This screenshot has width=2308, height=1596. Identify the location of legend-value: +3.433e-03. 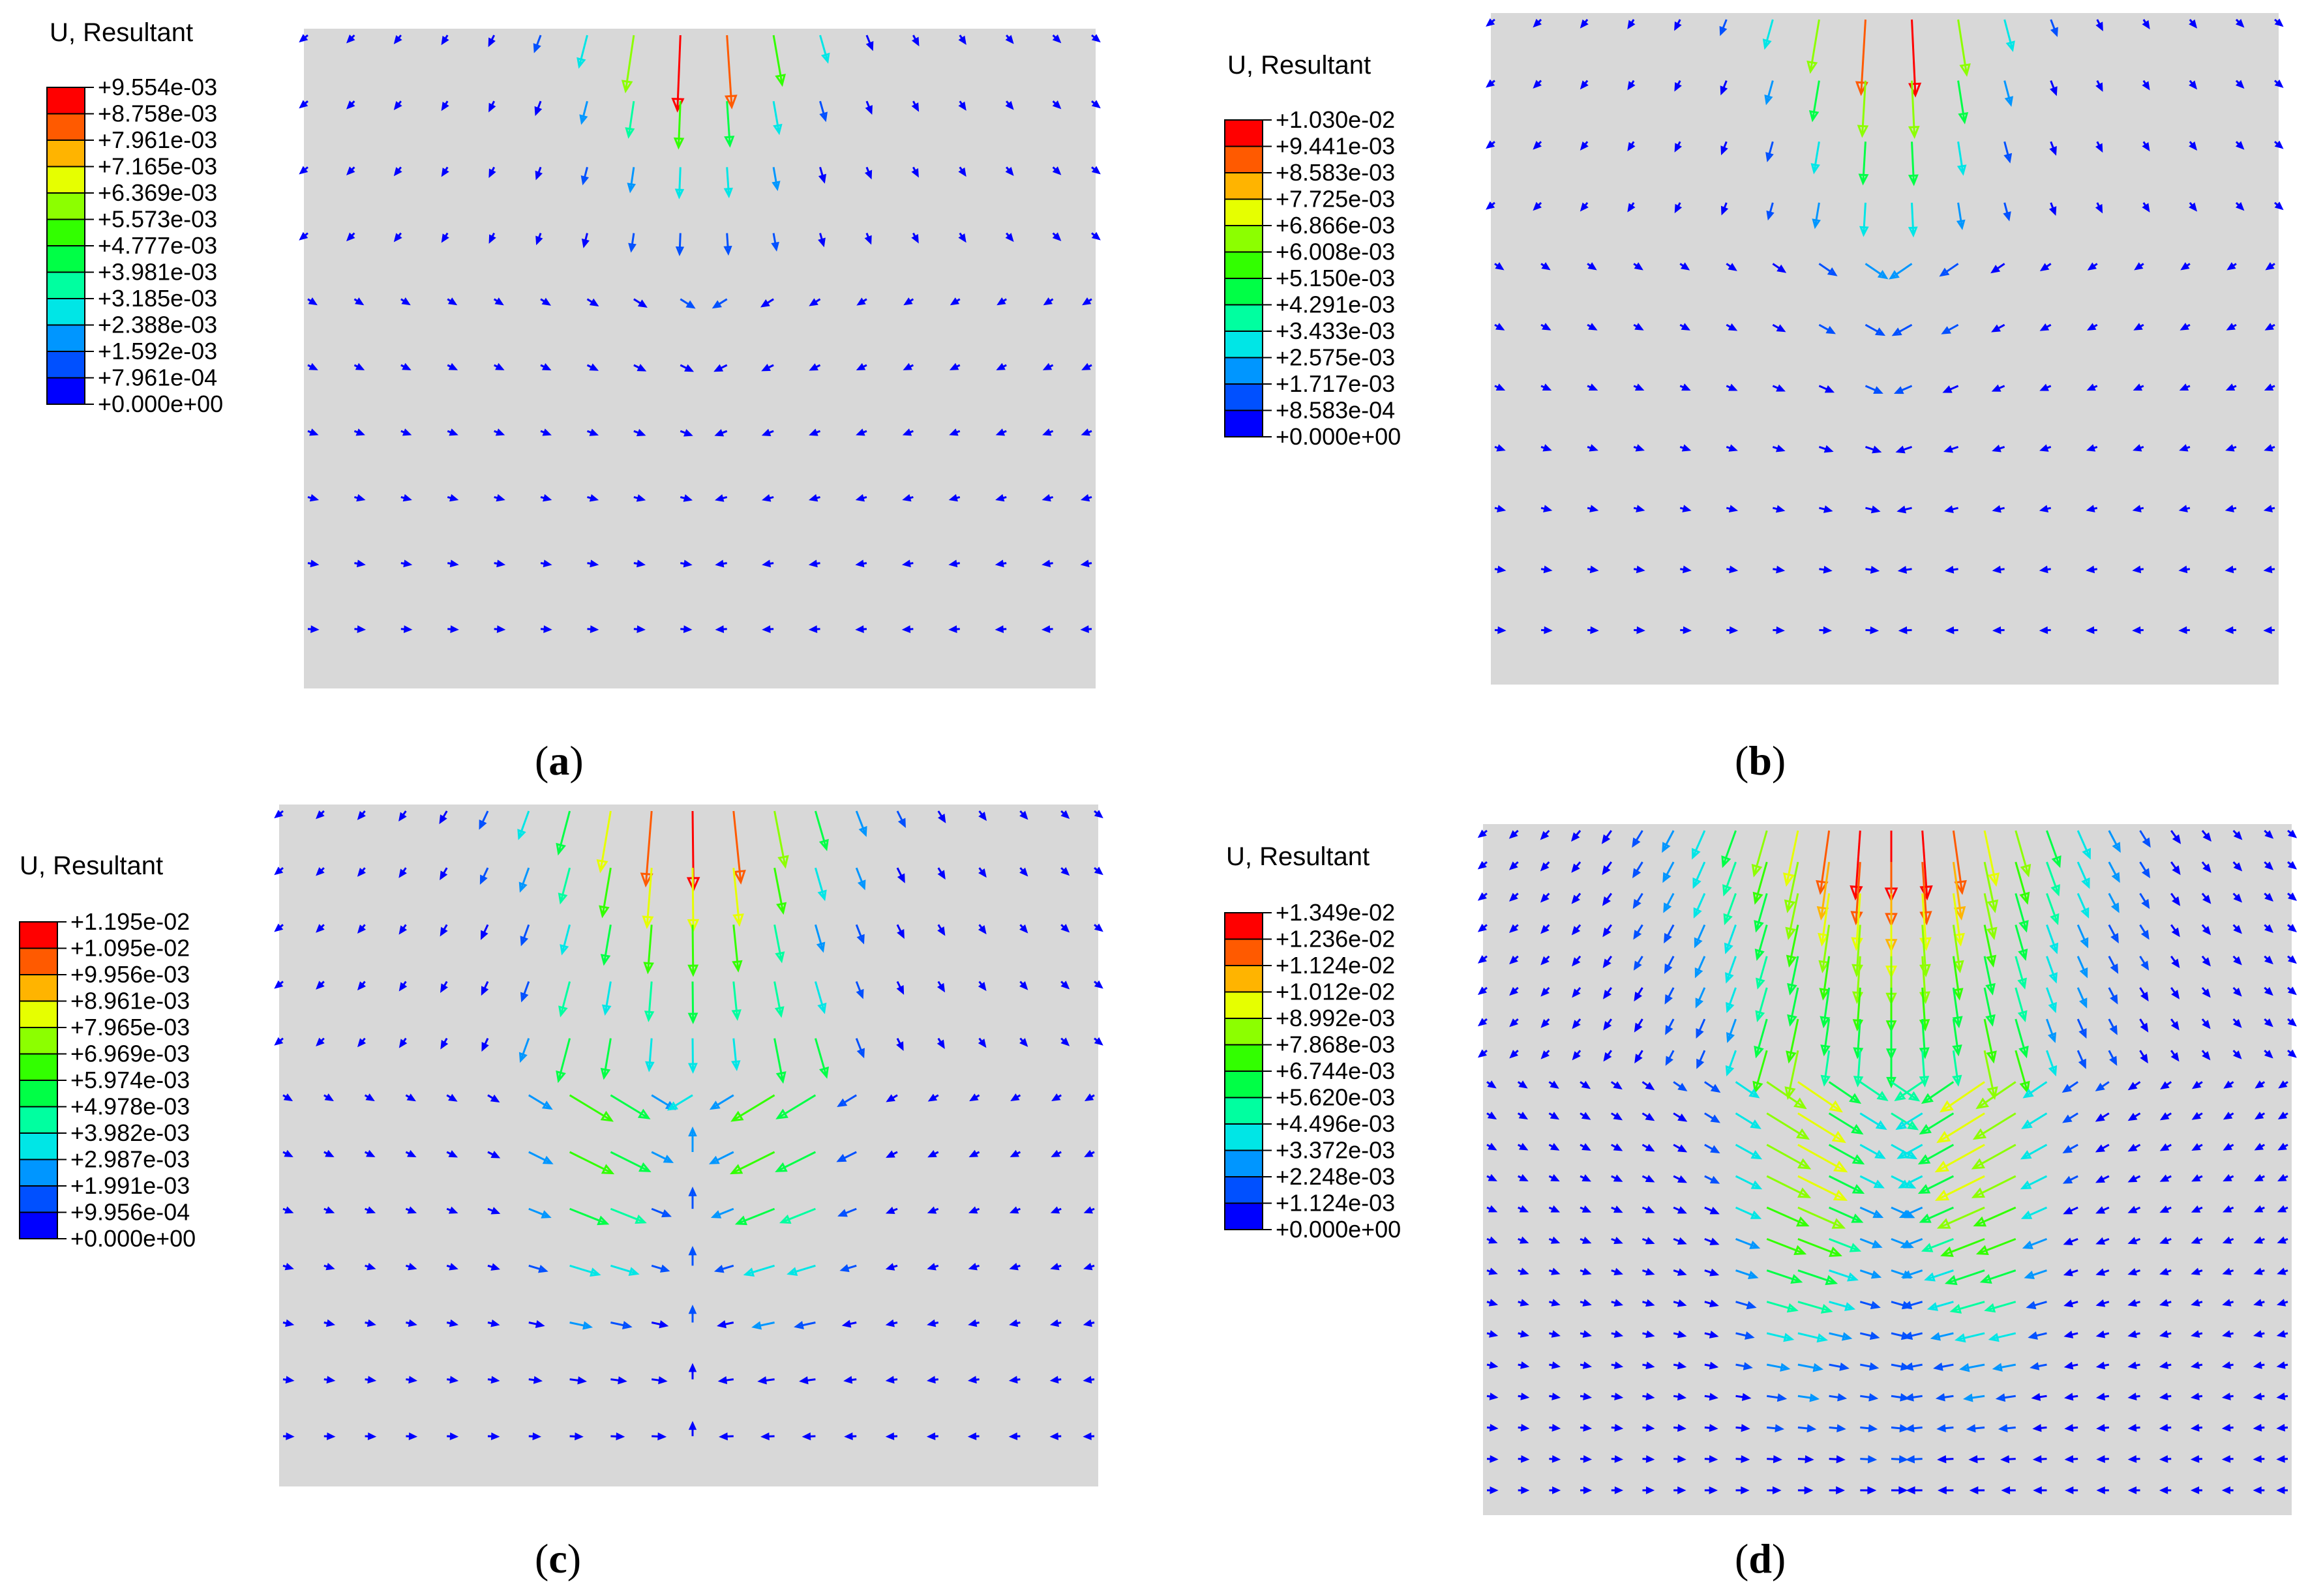
(1335, 331).